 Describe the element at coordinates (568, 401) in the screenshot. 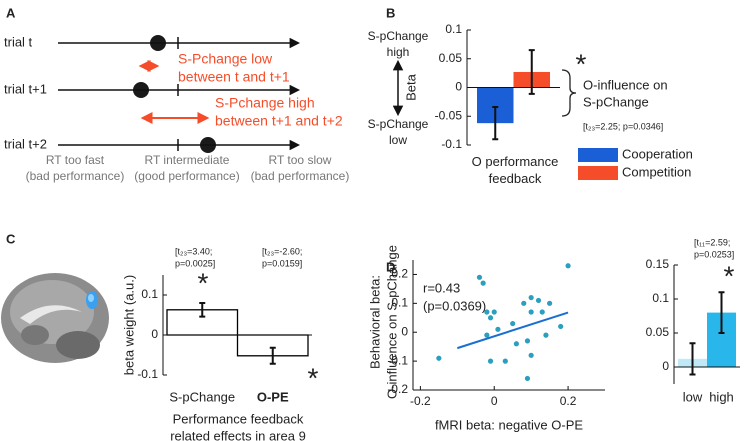

I see `x-tick-label: 0.2` at that location.